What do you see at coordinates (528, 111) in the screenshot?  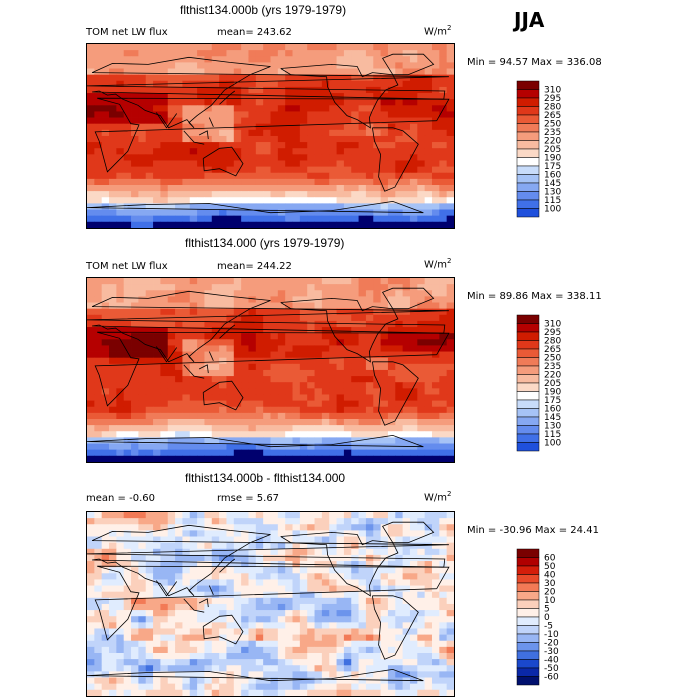 I see `colorbar-swatch` at bounding box center [528, 111].